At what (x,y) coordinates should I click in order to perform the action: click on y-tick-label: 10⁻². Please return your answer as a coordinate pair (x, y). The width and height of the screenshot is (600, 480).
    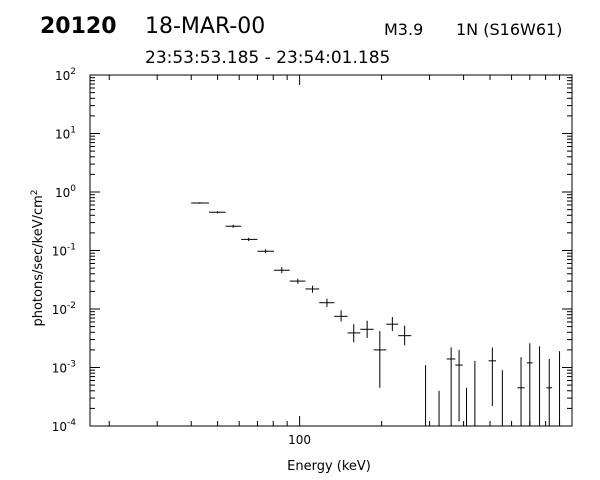
    Looking at the image, I should click on (64, 309).